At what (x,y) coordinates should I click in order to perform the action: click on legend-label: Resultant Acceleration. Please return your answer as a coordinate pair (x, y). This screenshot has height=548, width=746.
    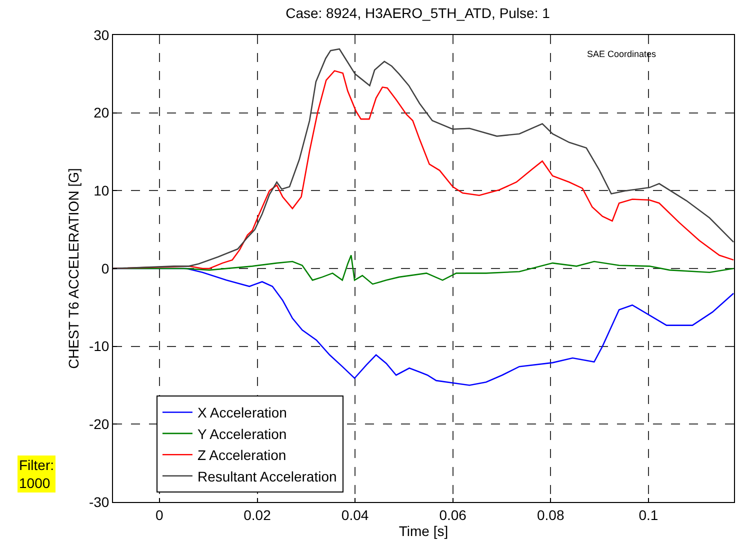
    Looking at the image, I should click on (267, 476).